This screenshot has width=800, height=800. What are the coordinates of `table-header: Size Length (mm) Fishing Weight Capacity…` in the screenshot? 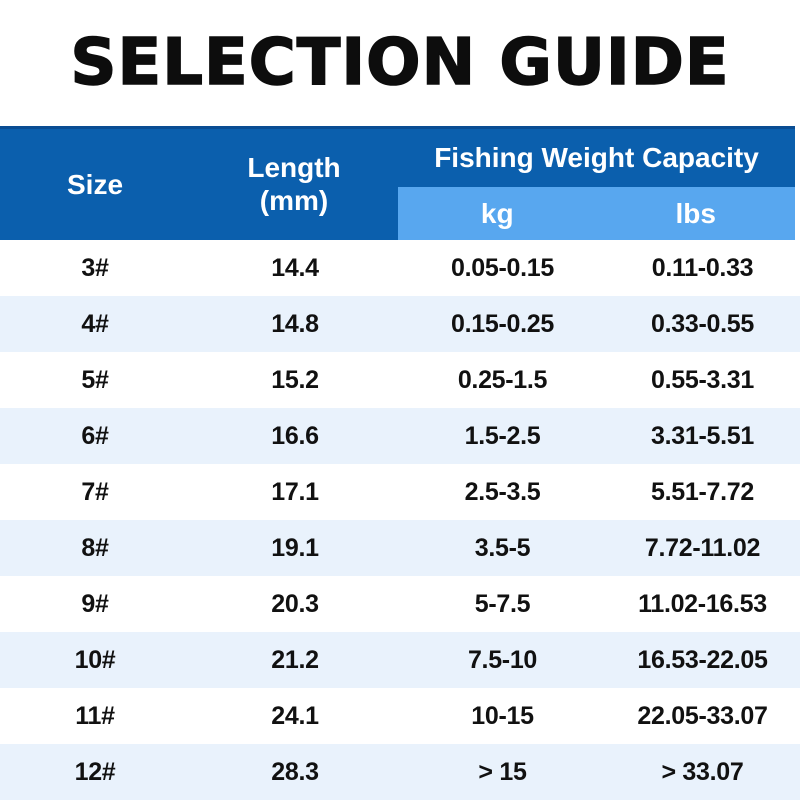 It's located at (397, 183).